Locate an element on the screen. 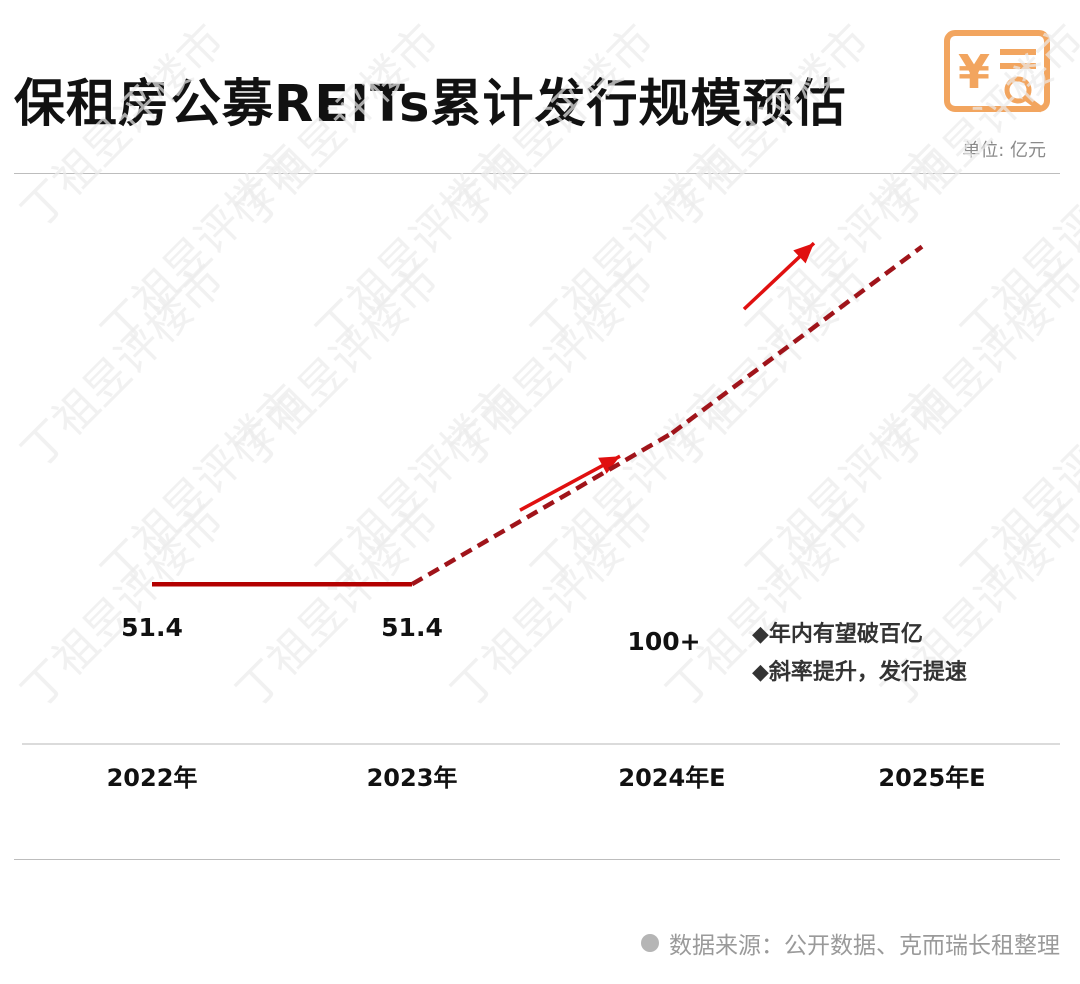 The height and width of the screenshot is (984, 1080). data-label: 100+ is located at coordinates (663, 641).